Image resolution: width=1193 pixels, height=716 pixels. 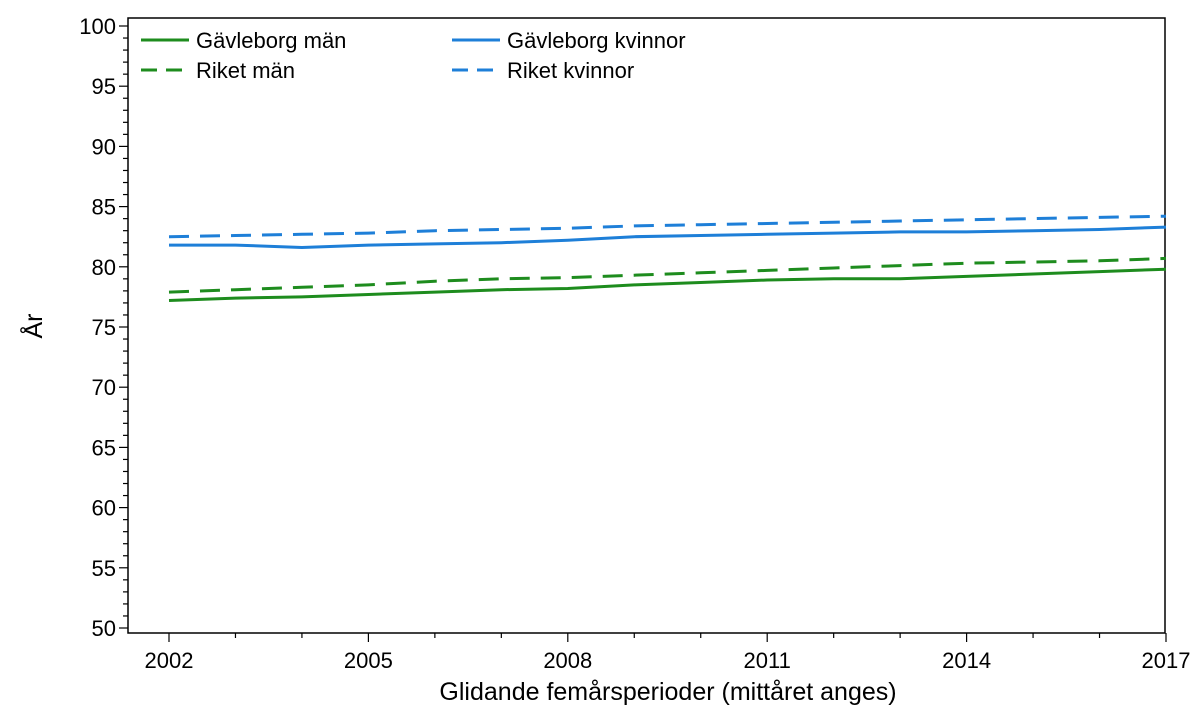 I want to click on legend-label-gavleborg-man: Gävleborg män, so click(x=271, y=40).